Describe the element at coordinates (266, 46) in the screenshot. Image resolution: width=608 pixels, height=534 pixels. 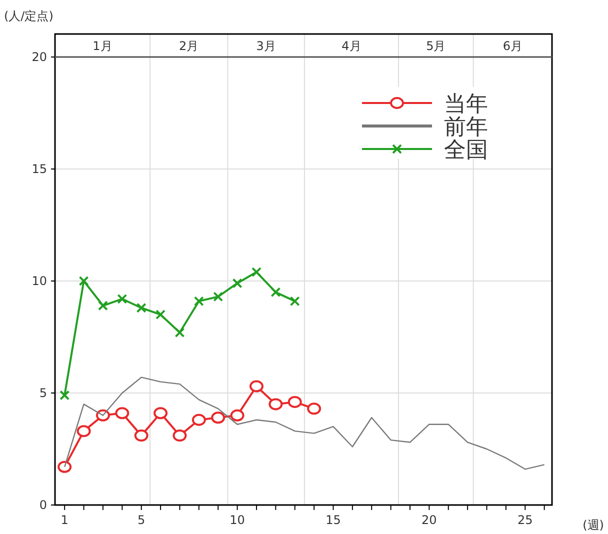
I see `text: 3月` at that location.